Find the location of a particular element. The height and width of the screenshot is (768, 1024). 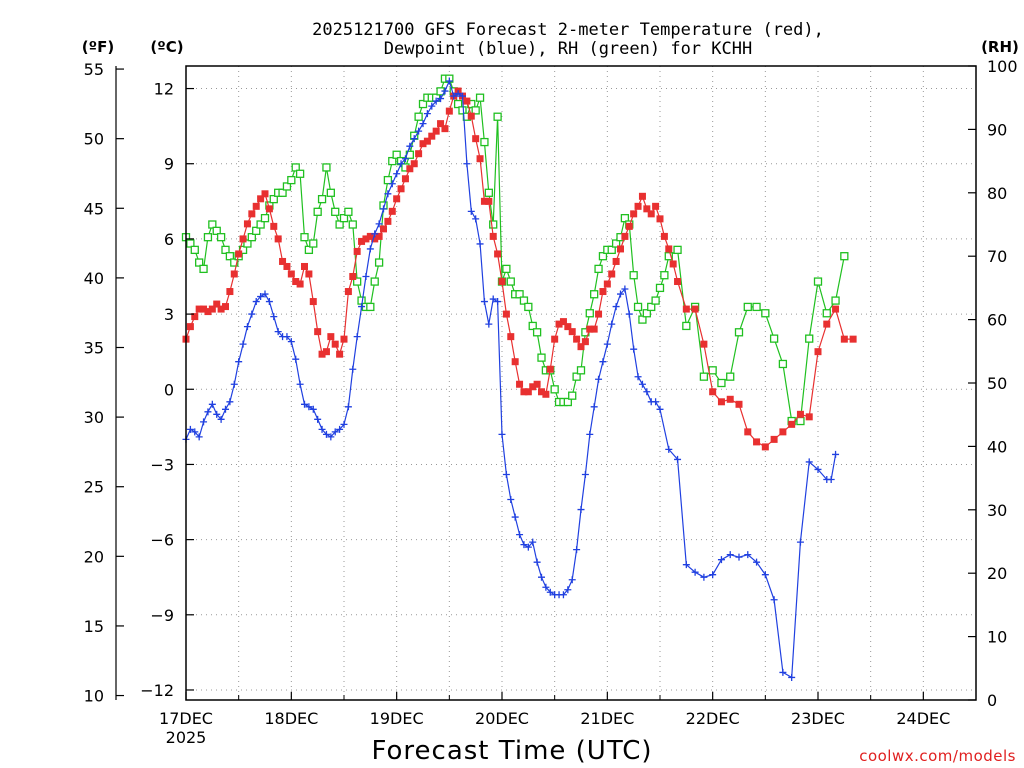

x-tick-sublabel: 2025 is located at coordinates (186, 737).